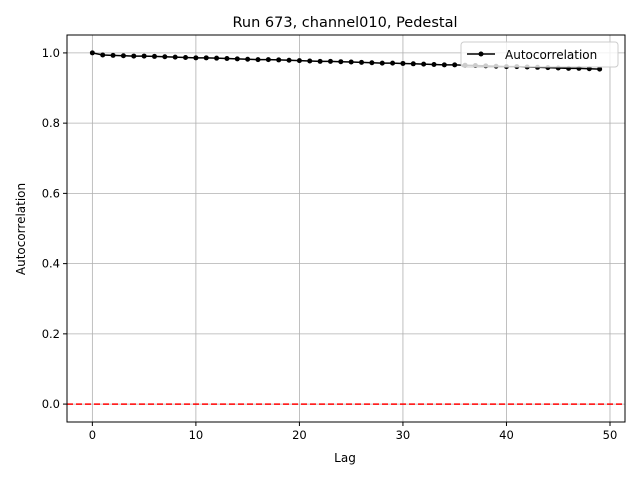 Image resolution: width=640 pixels, height=484 pixels. I want to click on y-tick-label: 0.8, so click(51, 123).